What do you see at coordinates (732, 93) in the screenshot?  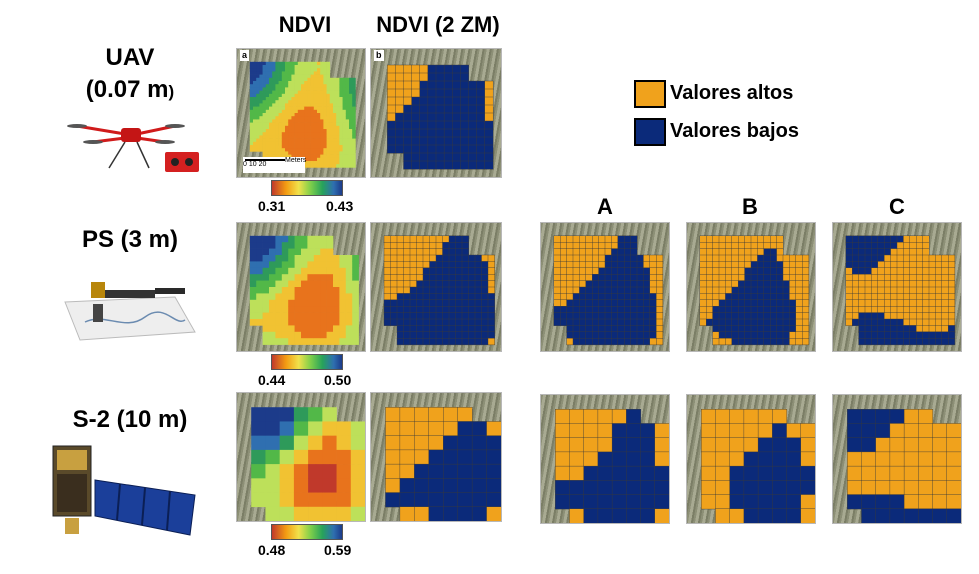 I see `legend-label-high: Valores altos` at bounding box center [732, 93].